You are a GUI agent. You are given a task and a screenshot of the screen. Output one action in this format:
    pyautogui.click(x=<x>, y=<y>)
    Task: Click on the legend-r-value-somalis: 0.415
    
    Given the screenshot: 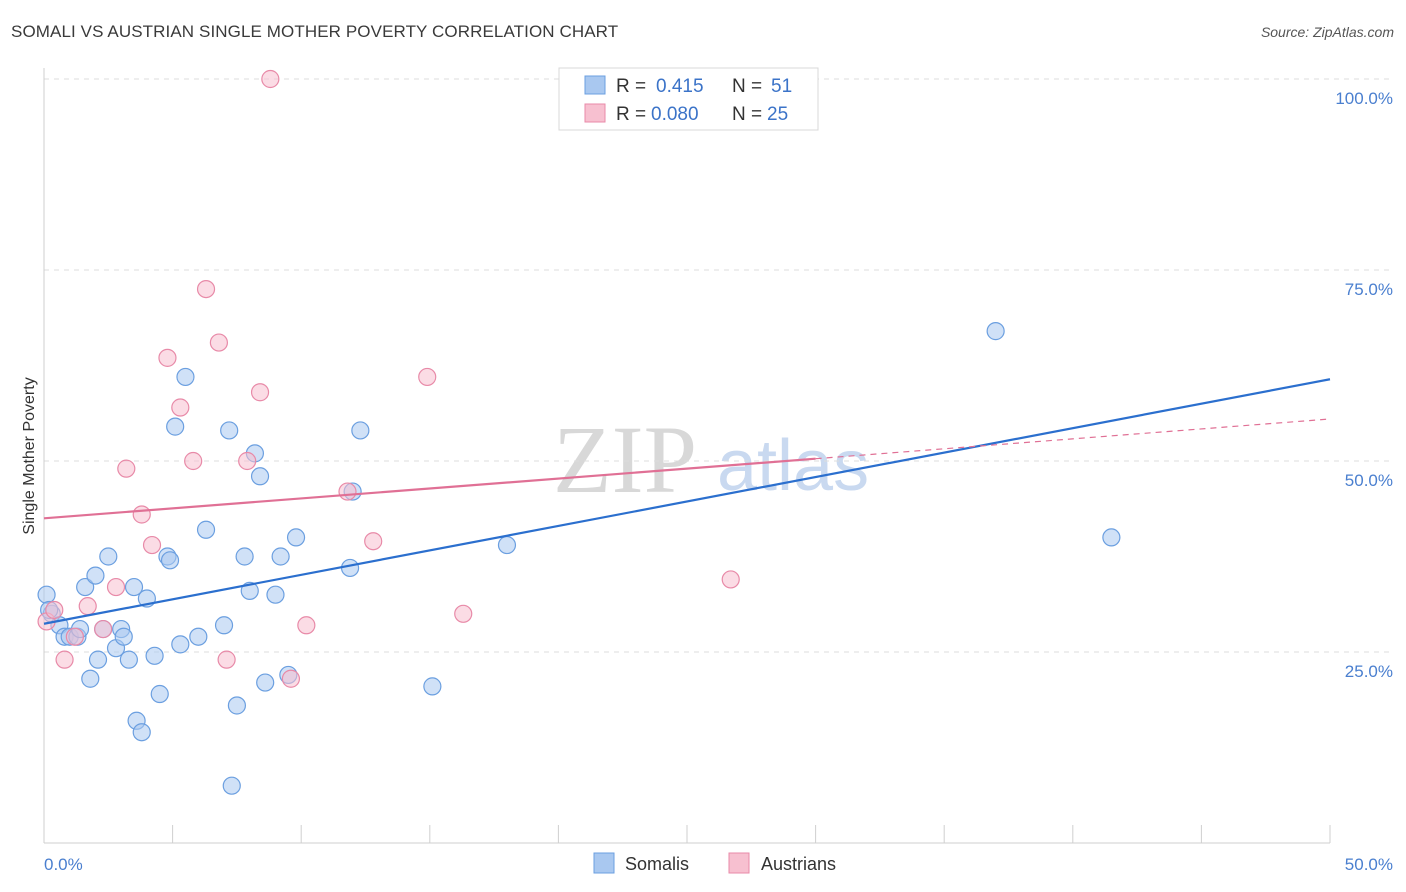 What is the action you would take?
    pyautogui.click(x=680, y=86)
    